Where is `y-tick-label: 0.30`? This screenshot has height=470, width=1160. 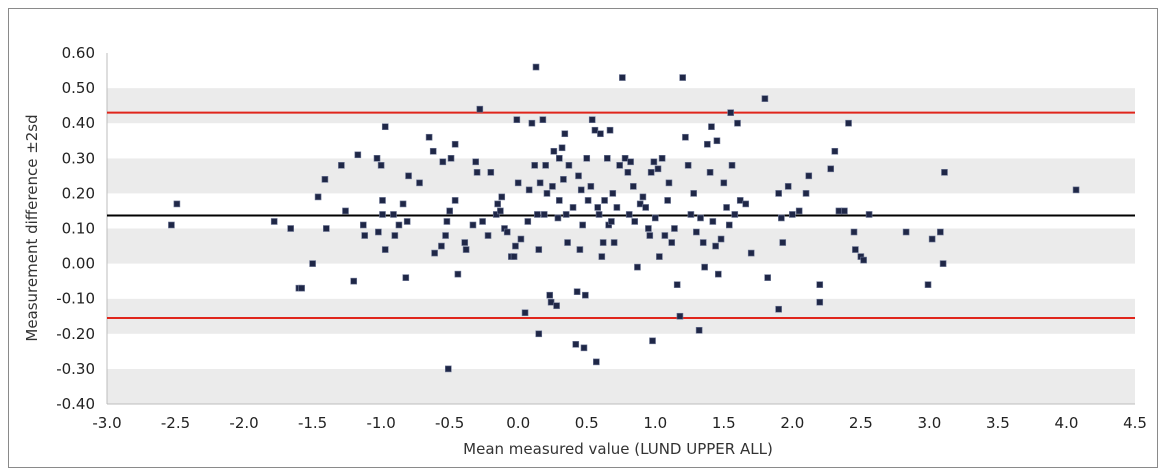
y-tick-label: 0.30 is located at coordinates (78, 158).